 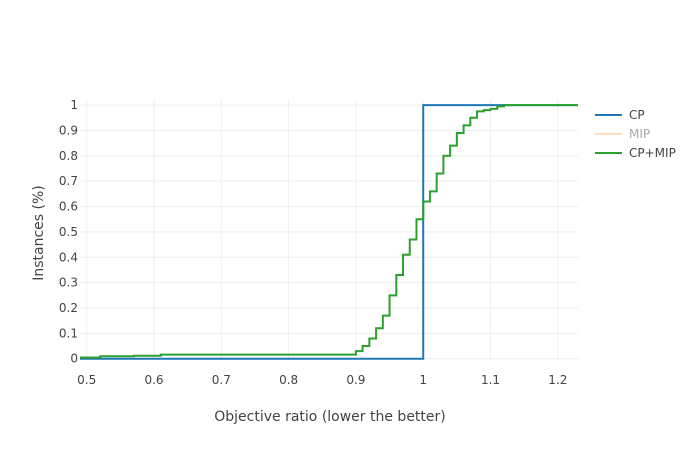 What do you see at coordinates (68, 283) in the screenshot?
I see `y-tick-label: 0.3` at bounding box center [68, 283].